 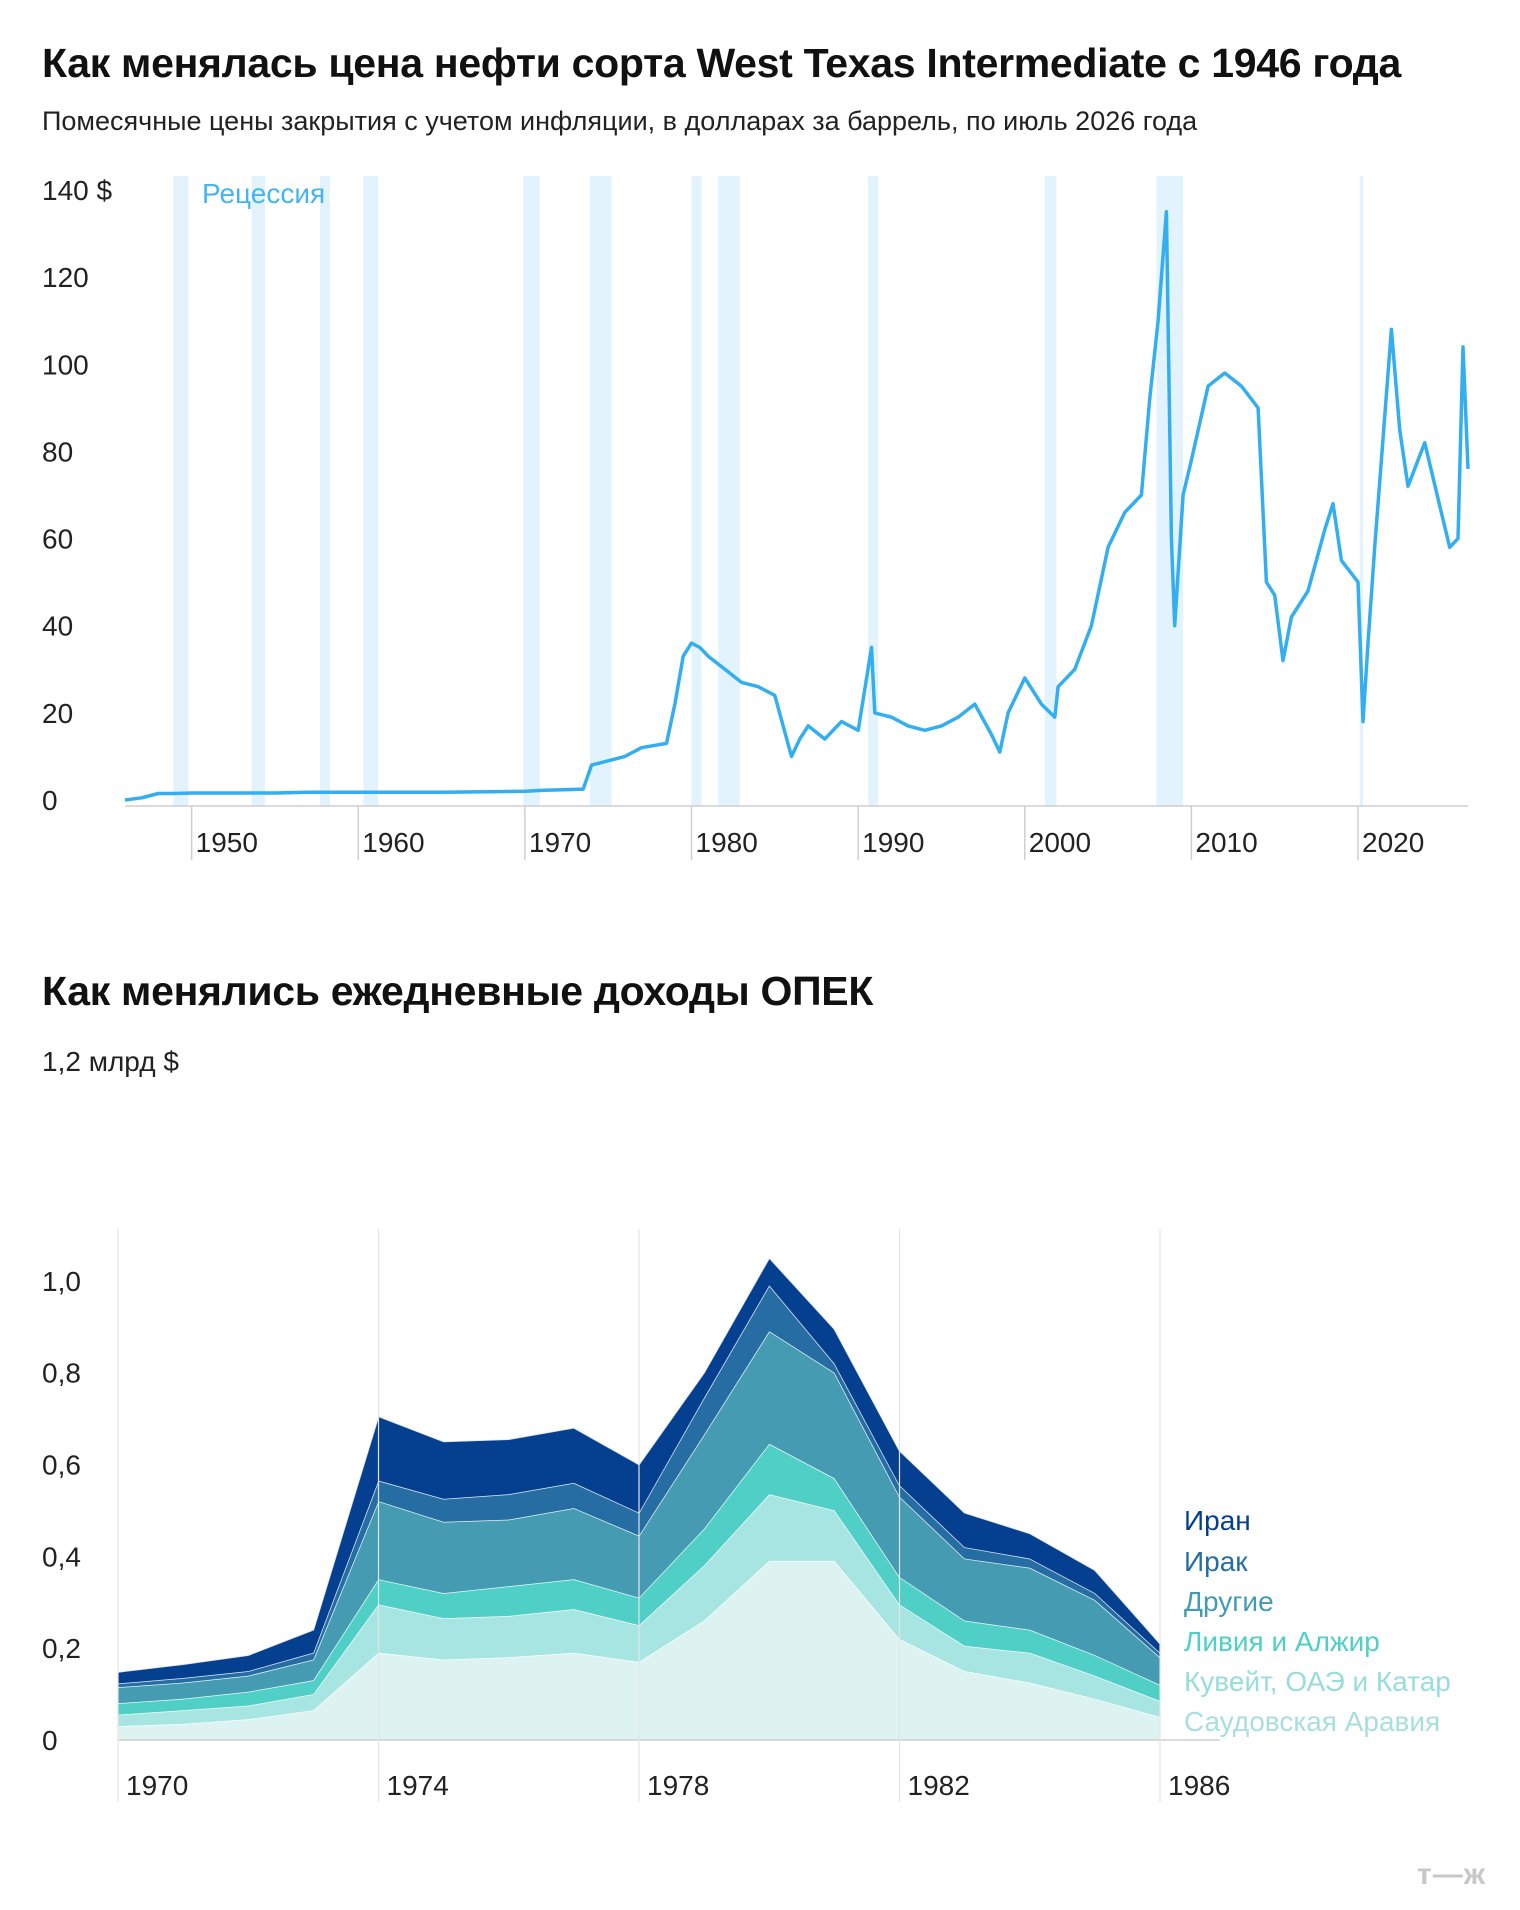 What do you see at coordinates (61, 1465) in the screenshot?
I see `y-tick-label: 0,6` at bounding box center [61, 1465].